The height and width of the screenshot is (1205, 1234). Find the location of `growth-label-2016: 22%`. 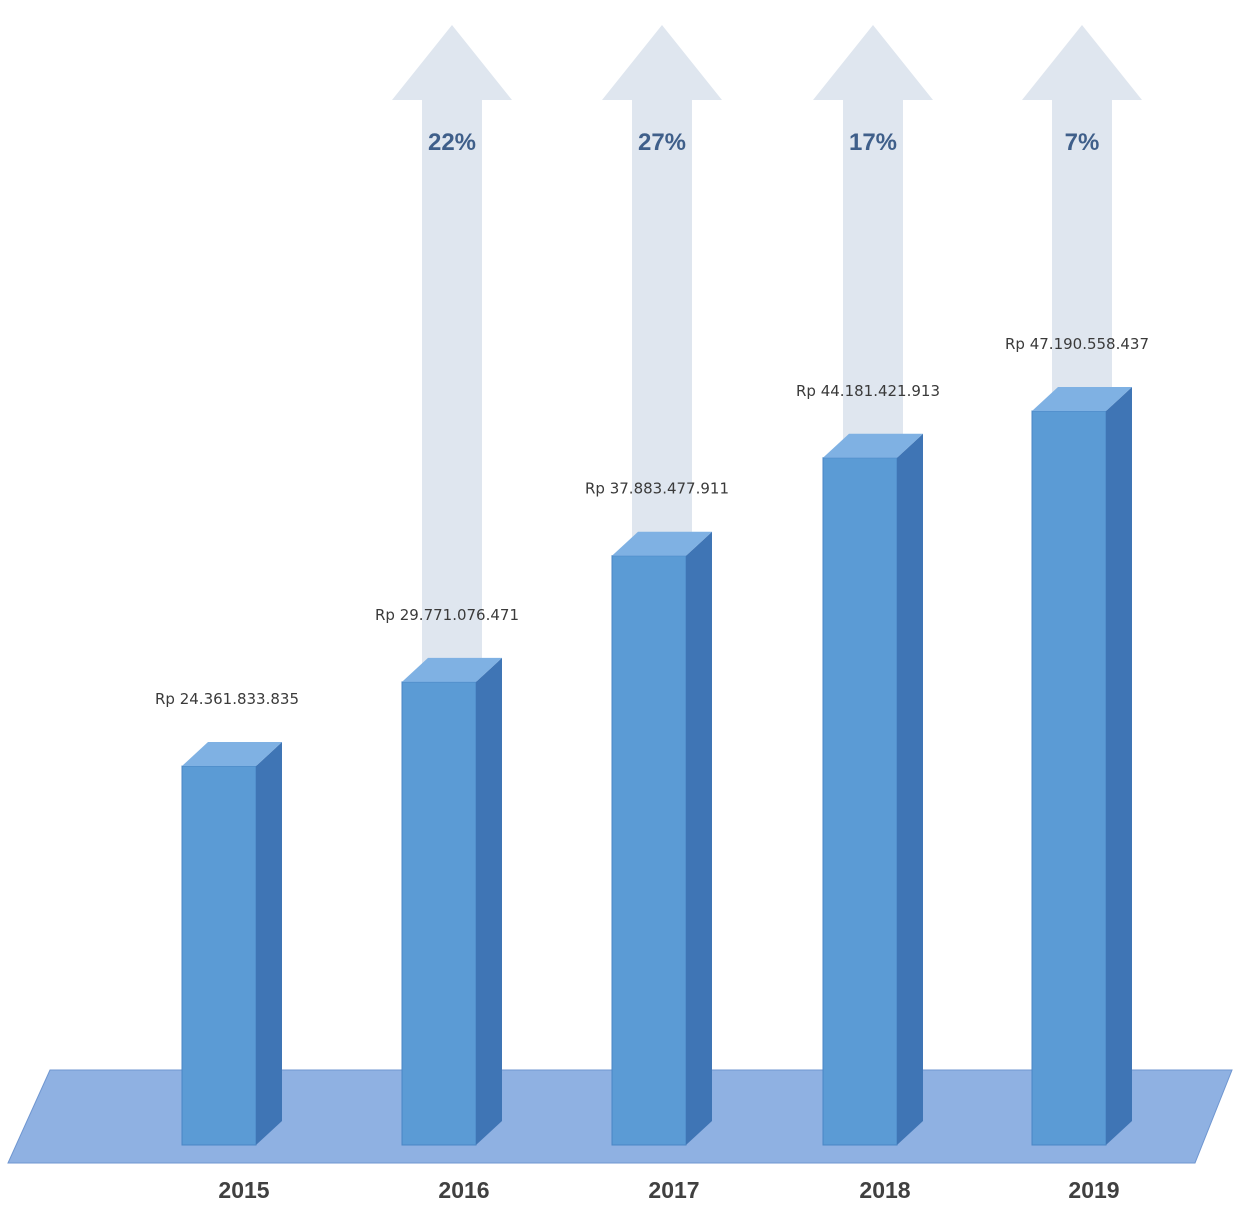

growth-label-2016: 22% is located at coordinates (452, 142).